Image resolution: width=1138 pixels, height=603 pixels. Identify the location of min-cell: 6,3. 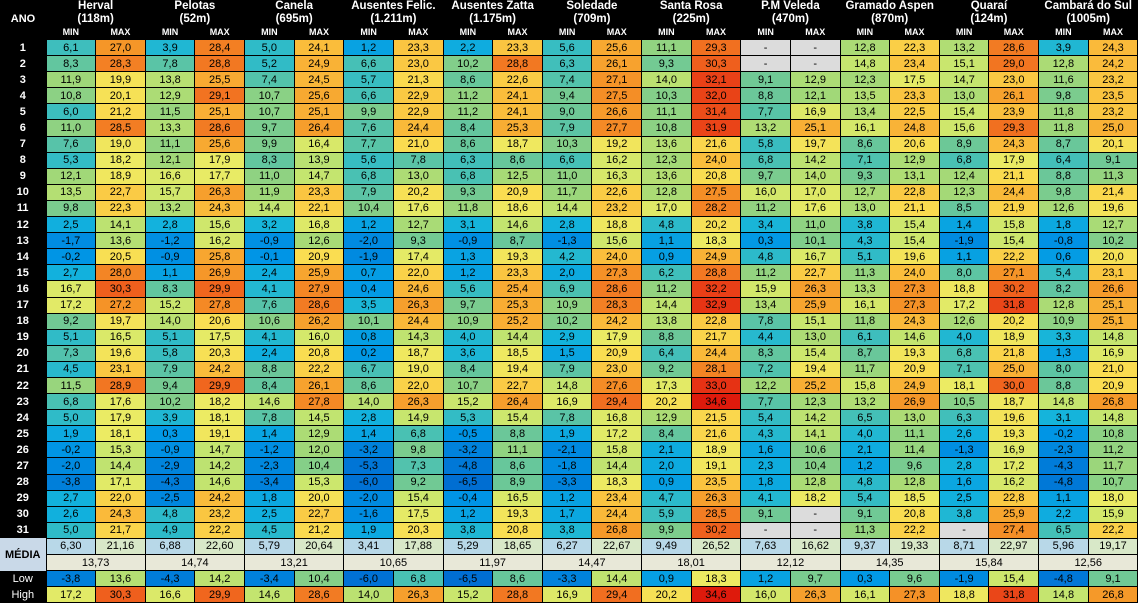
(468, 160).